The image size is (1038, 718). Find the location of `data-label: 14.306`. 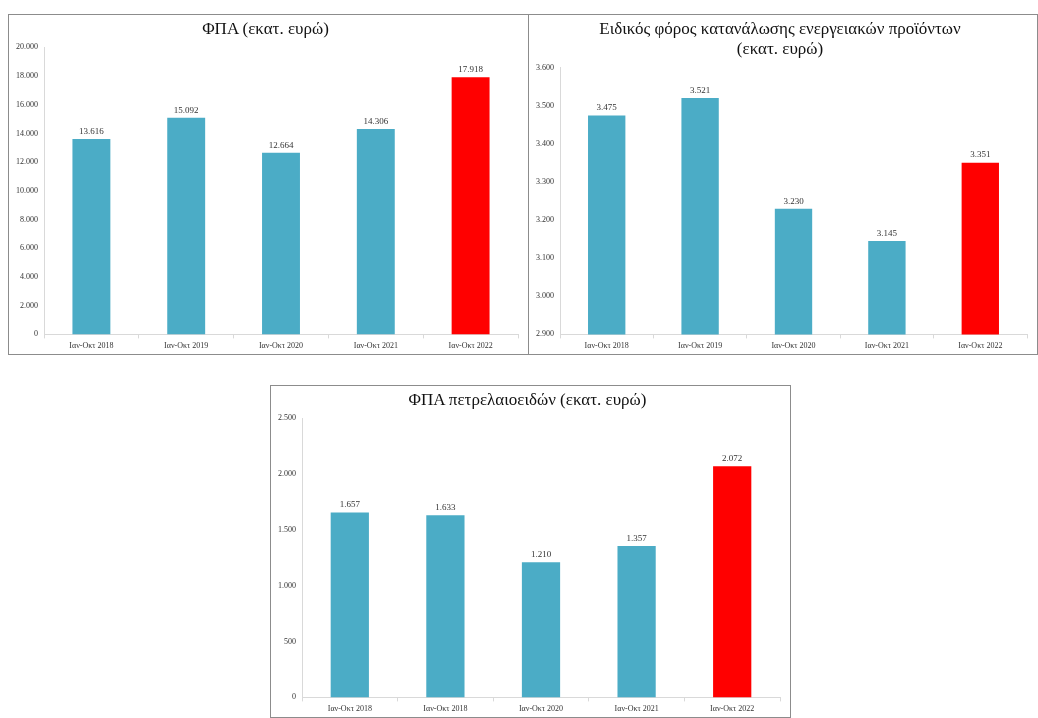

data-label: 14.306 is located at coordinates (376, 120).